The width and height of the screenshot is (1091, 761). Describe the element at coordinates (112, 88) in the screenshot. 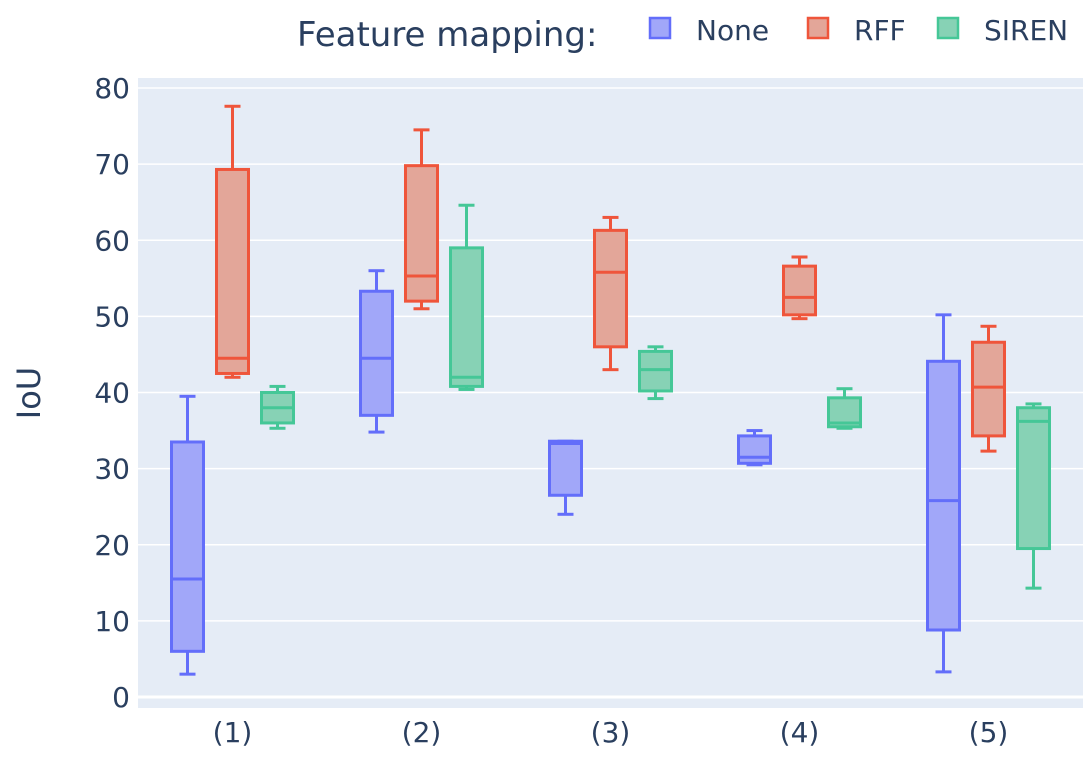

I see `y-tick-label: 80` at that location.